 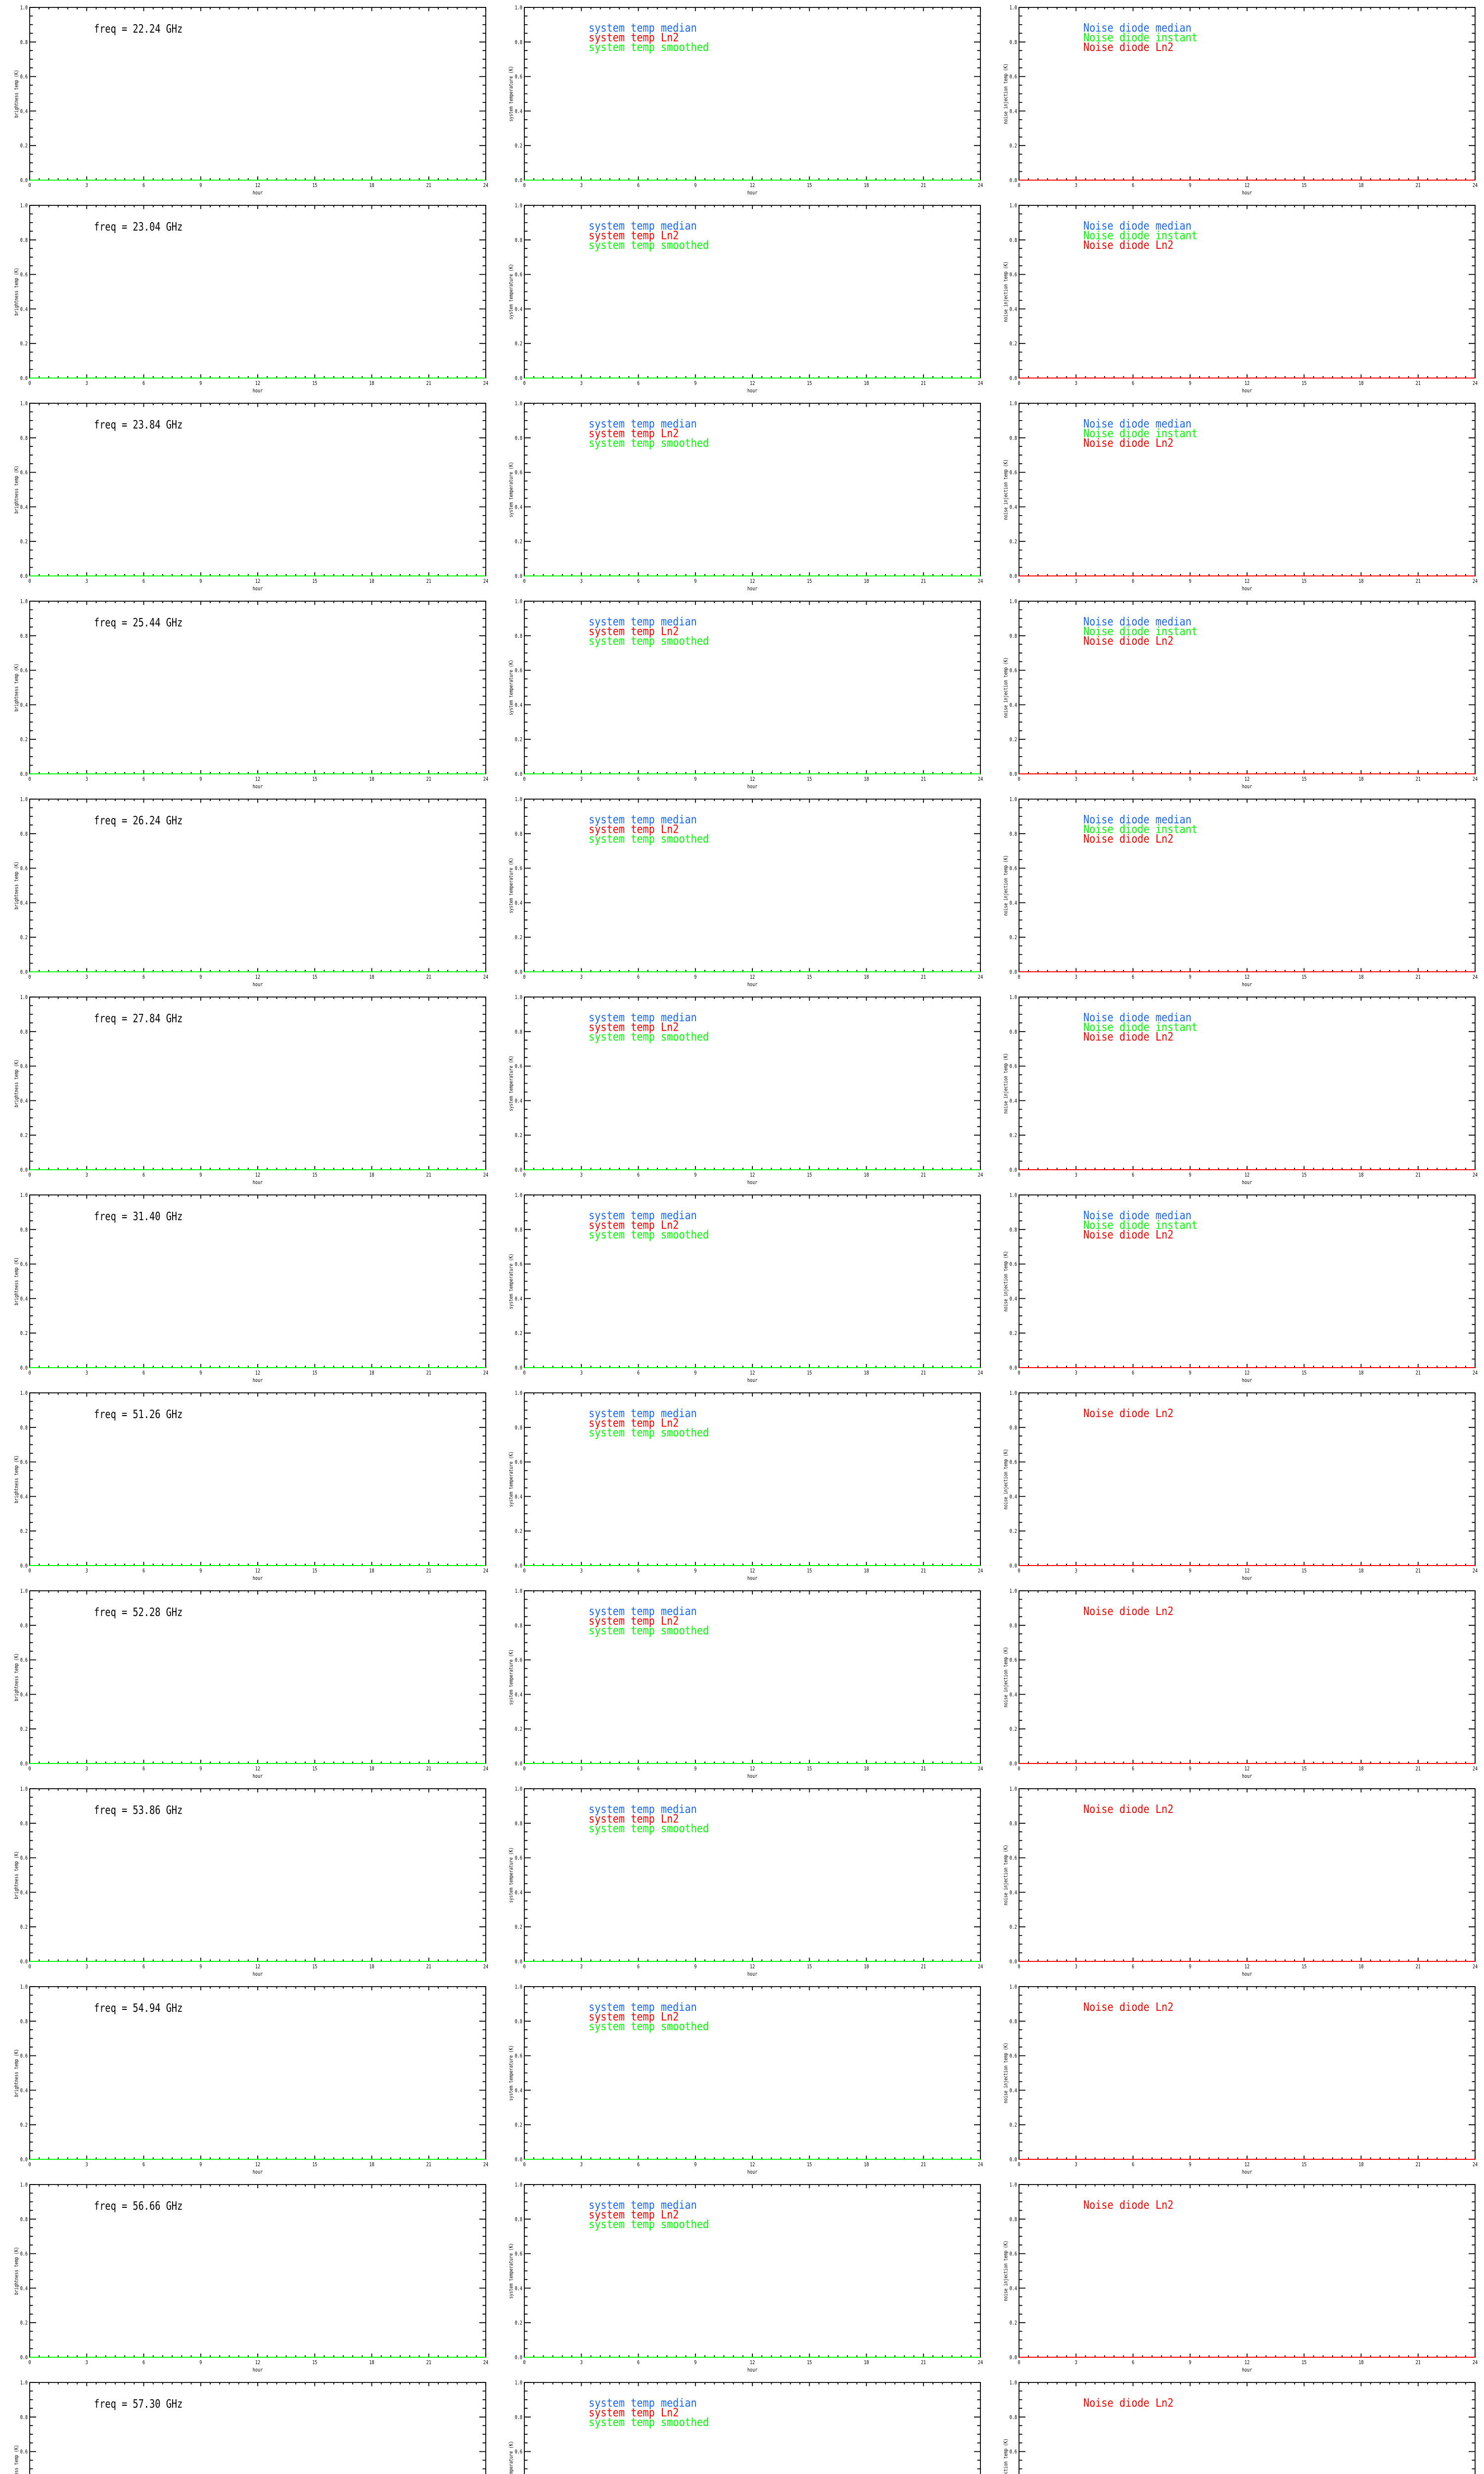 I want to click on frequency-title: freq = 31.40 GHz, so click(x=138, y=1216).